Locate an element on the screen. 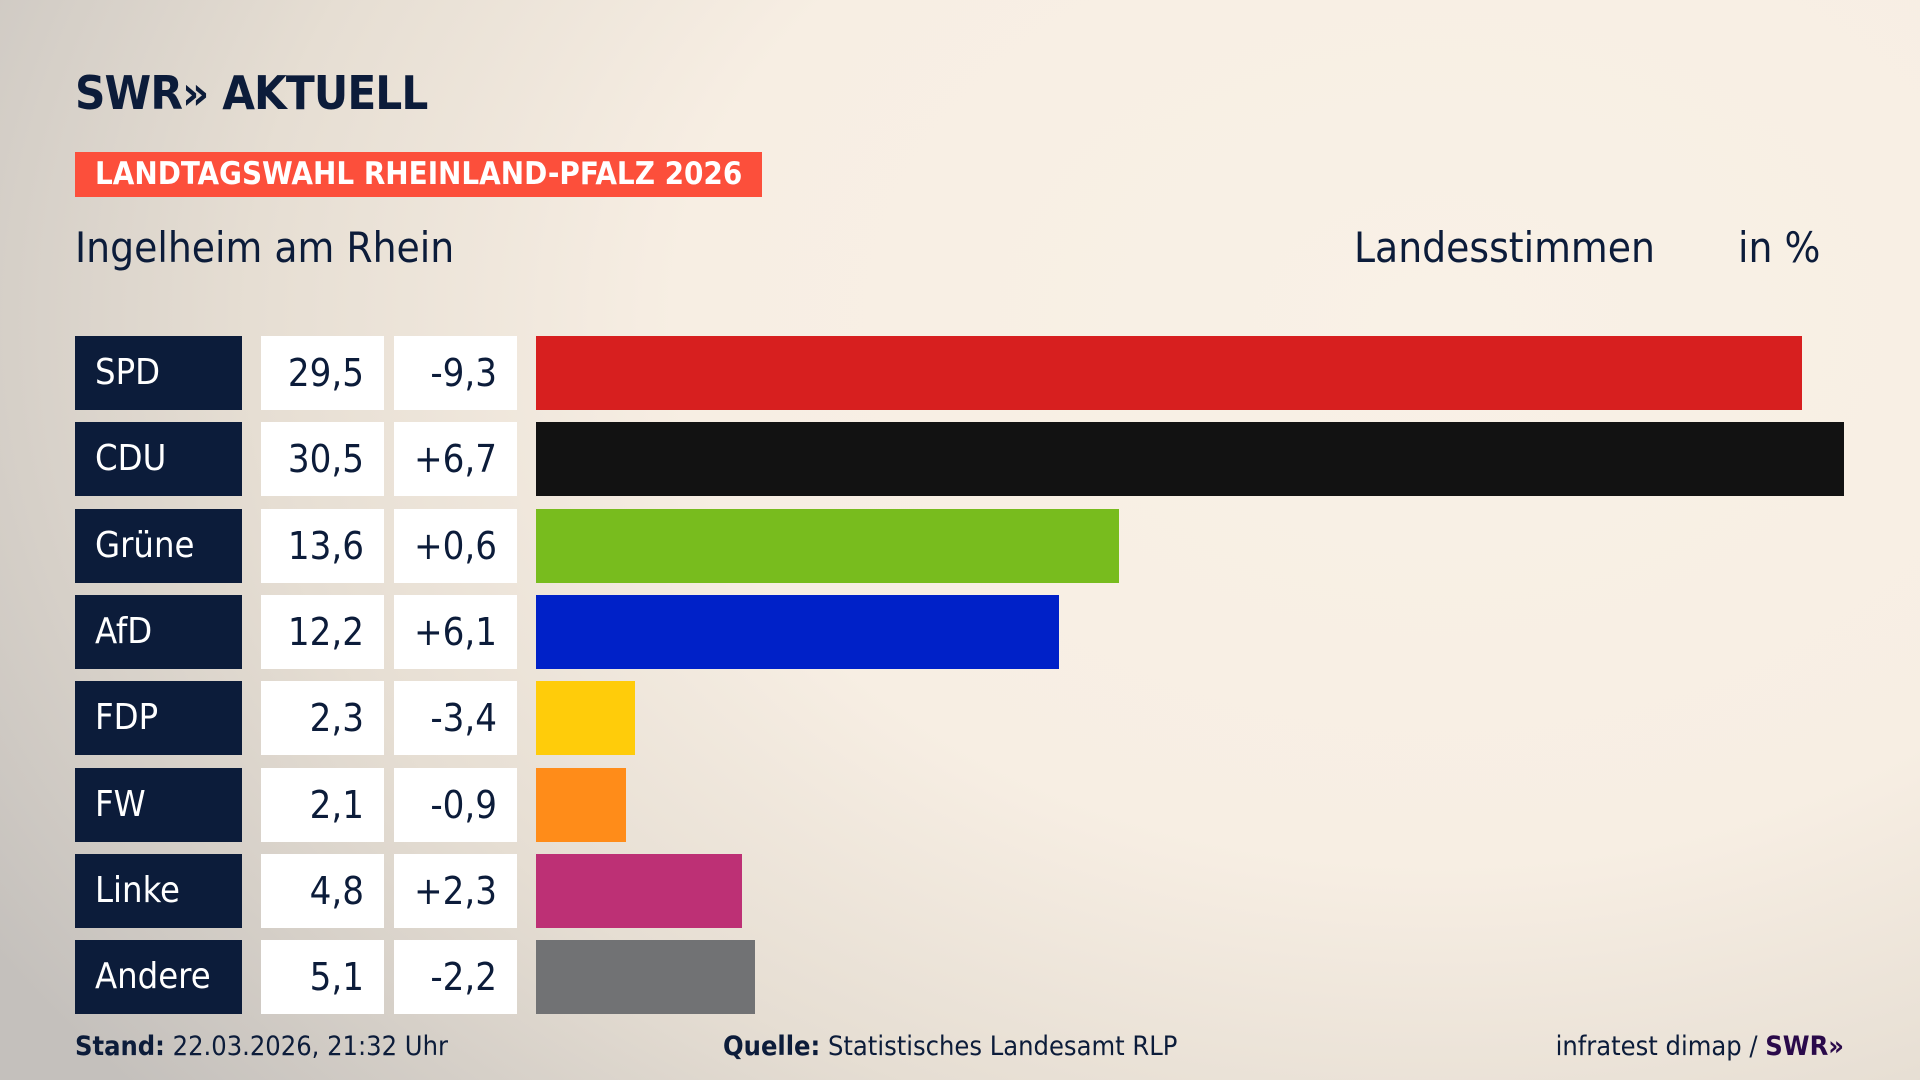 Image resolution: width=1920 pixels, height=1080 pixels. party-row: Linke 4,8 +2,3 is located at coordinates (960, 890).